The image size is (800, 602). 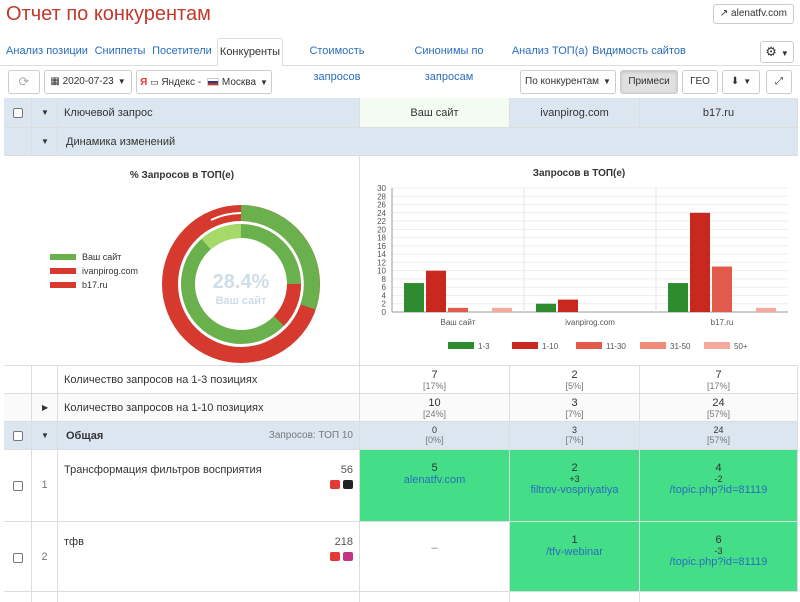 I want to click on legend-label: 1-10, so click(x=550, y=346).